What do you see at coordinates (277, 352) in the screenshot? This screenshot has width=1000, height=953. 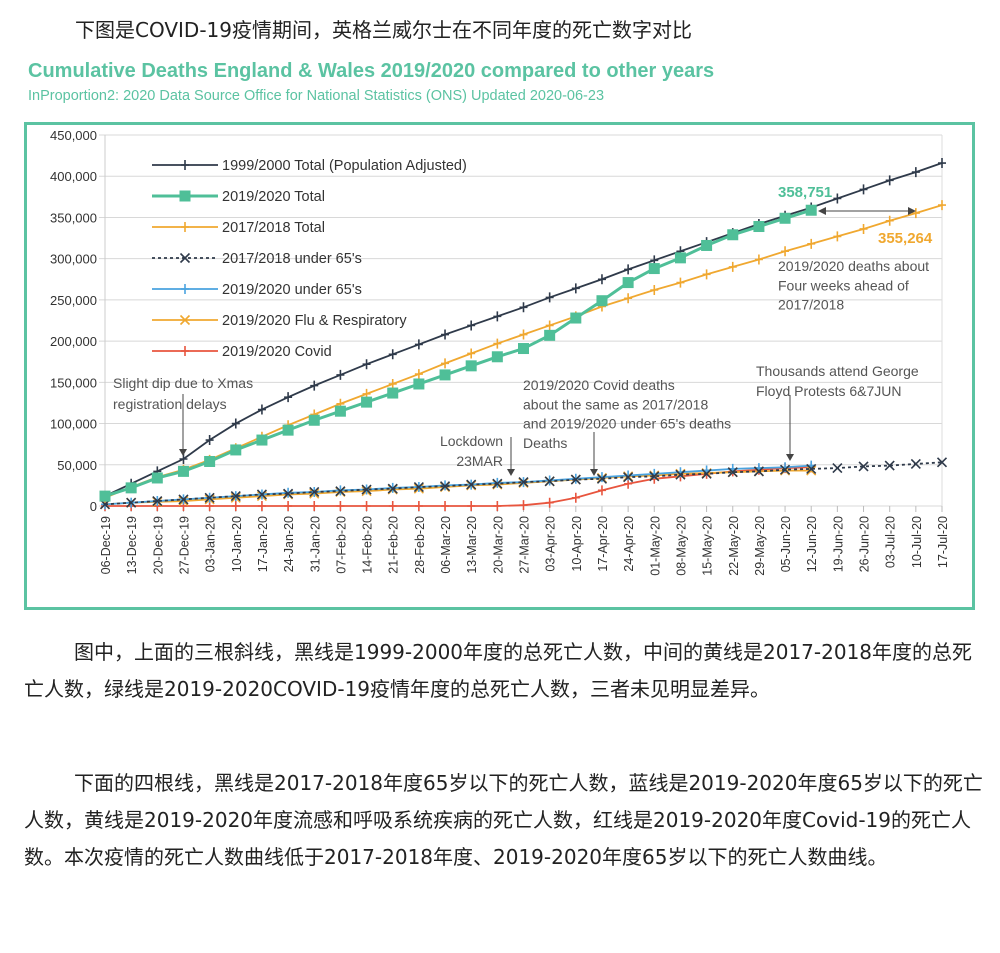 I see `legend-label: 2019/2020 Covid` at bounding box center [277, 352].